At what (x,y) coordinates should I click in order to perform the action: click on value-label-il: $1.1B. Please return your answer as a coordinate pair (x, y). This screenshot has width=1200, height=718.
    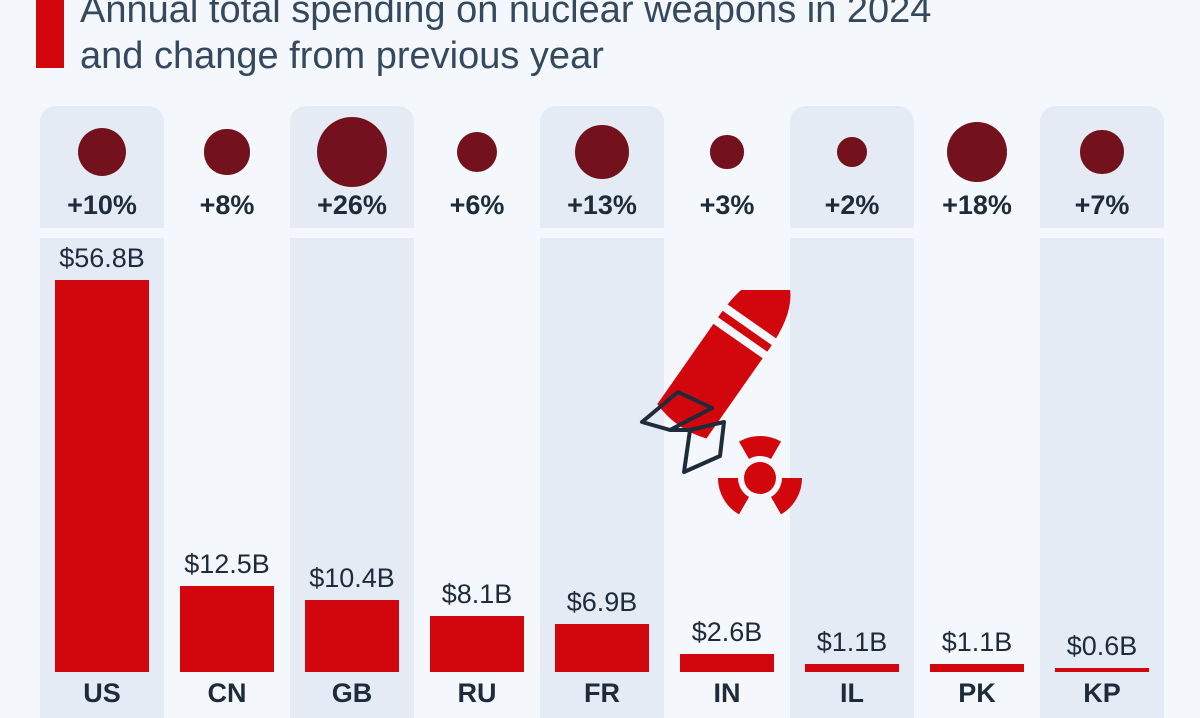
    Looking at the image, I should click on (852, 642).